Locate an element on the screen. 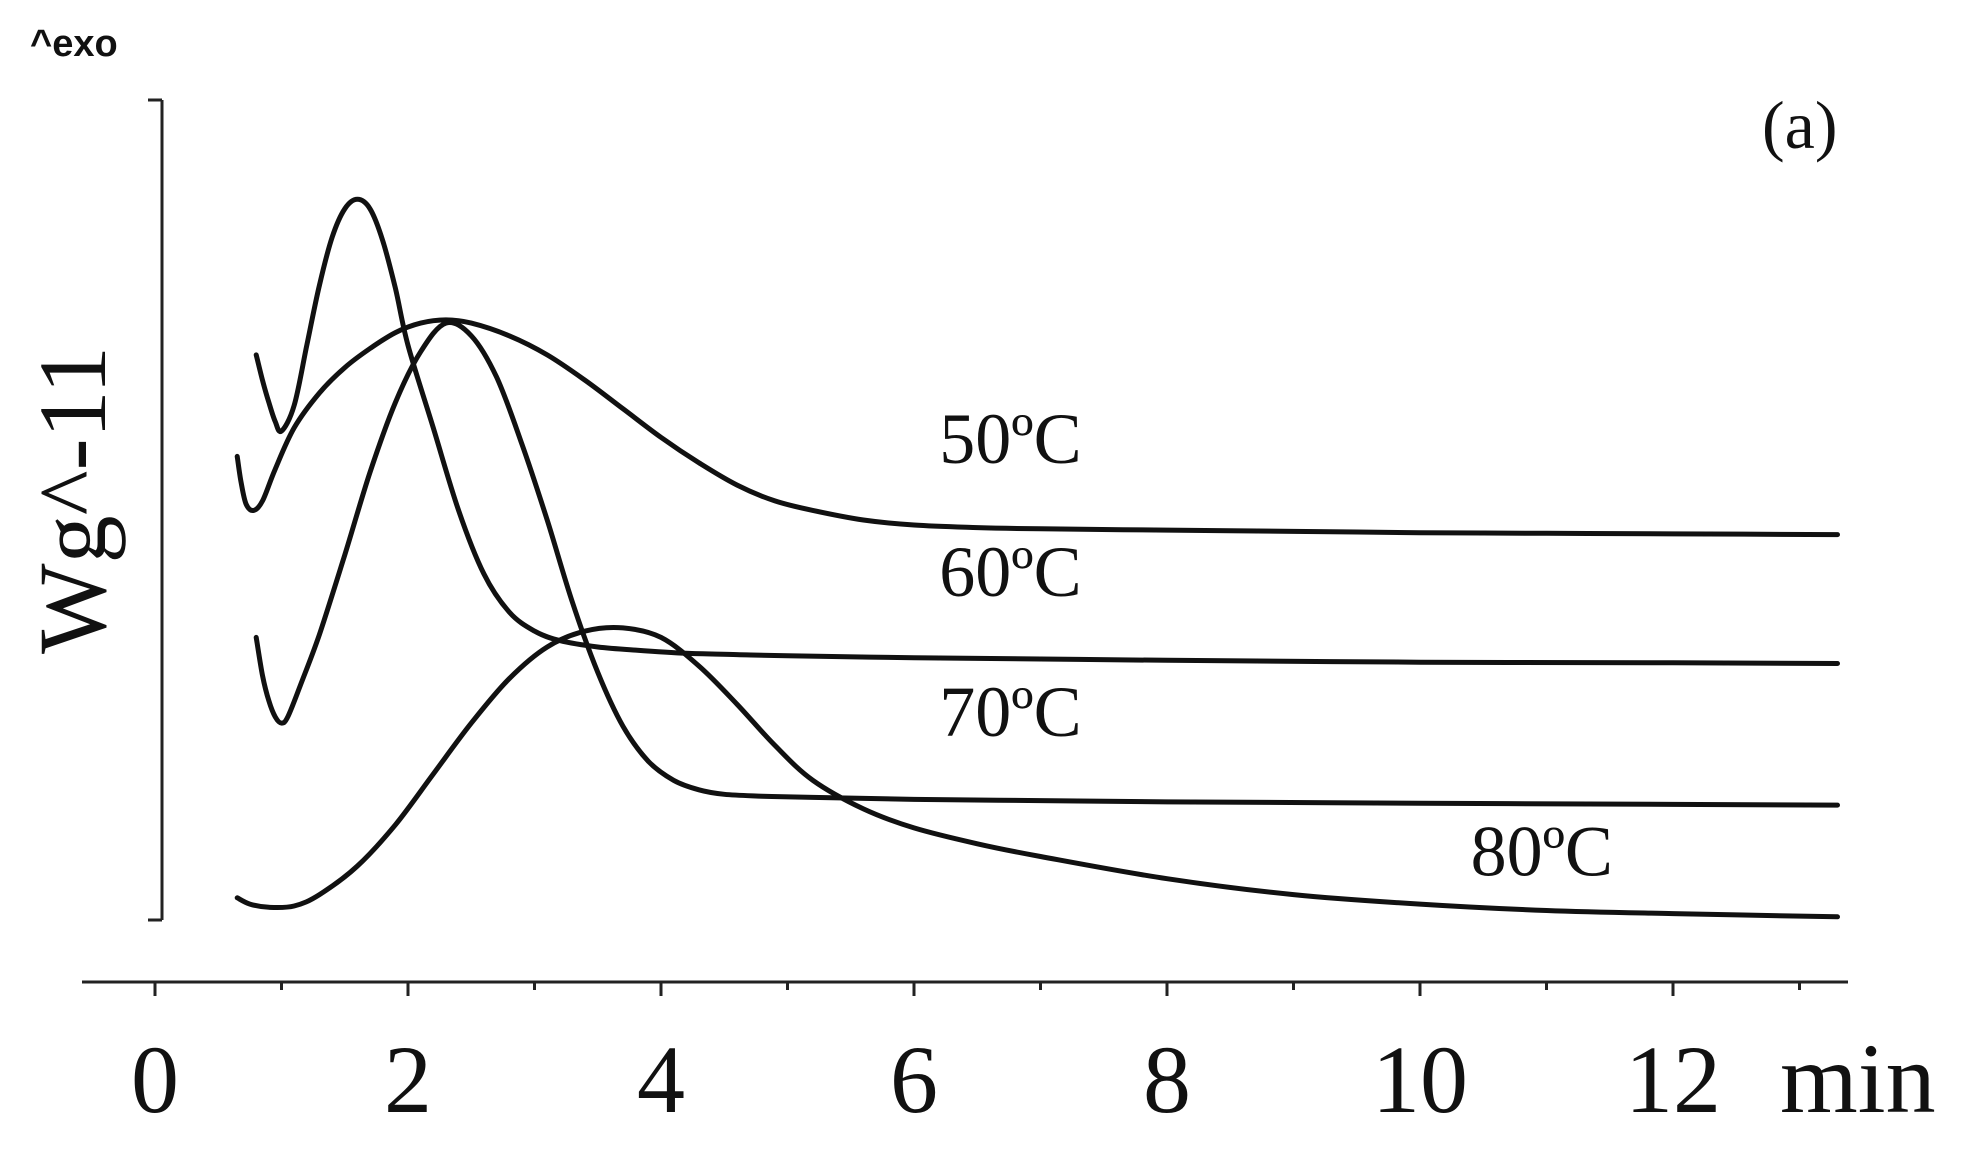 The image size is (1986, 1158). x-tick-label: 12 is located at coordinates (1673, 1079).